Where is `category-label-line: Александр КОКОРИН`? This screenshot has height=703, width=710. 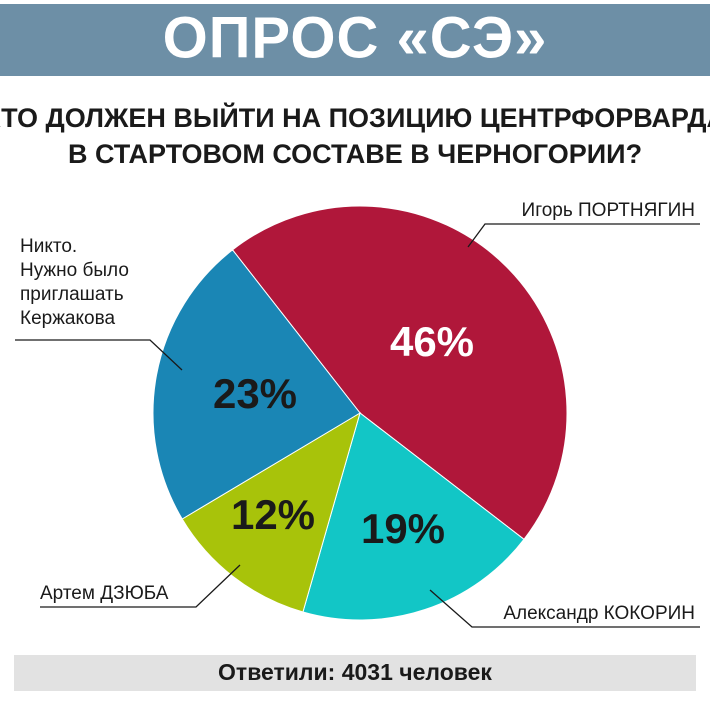
category-label-line: Александр КОКОРИН is located at coordinates (599, 613).